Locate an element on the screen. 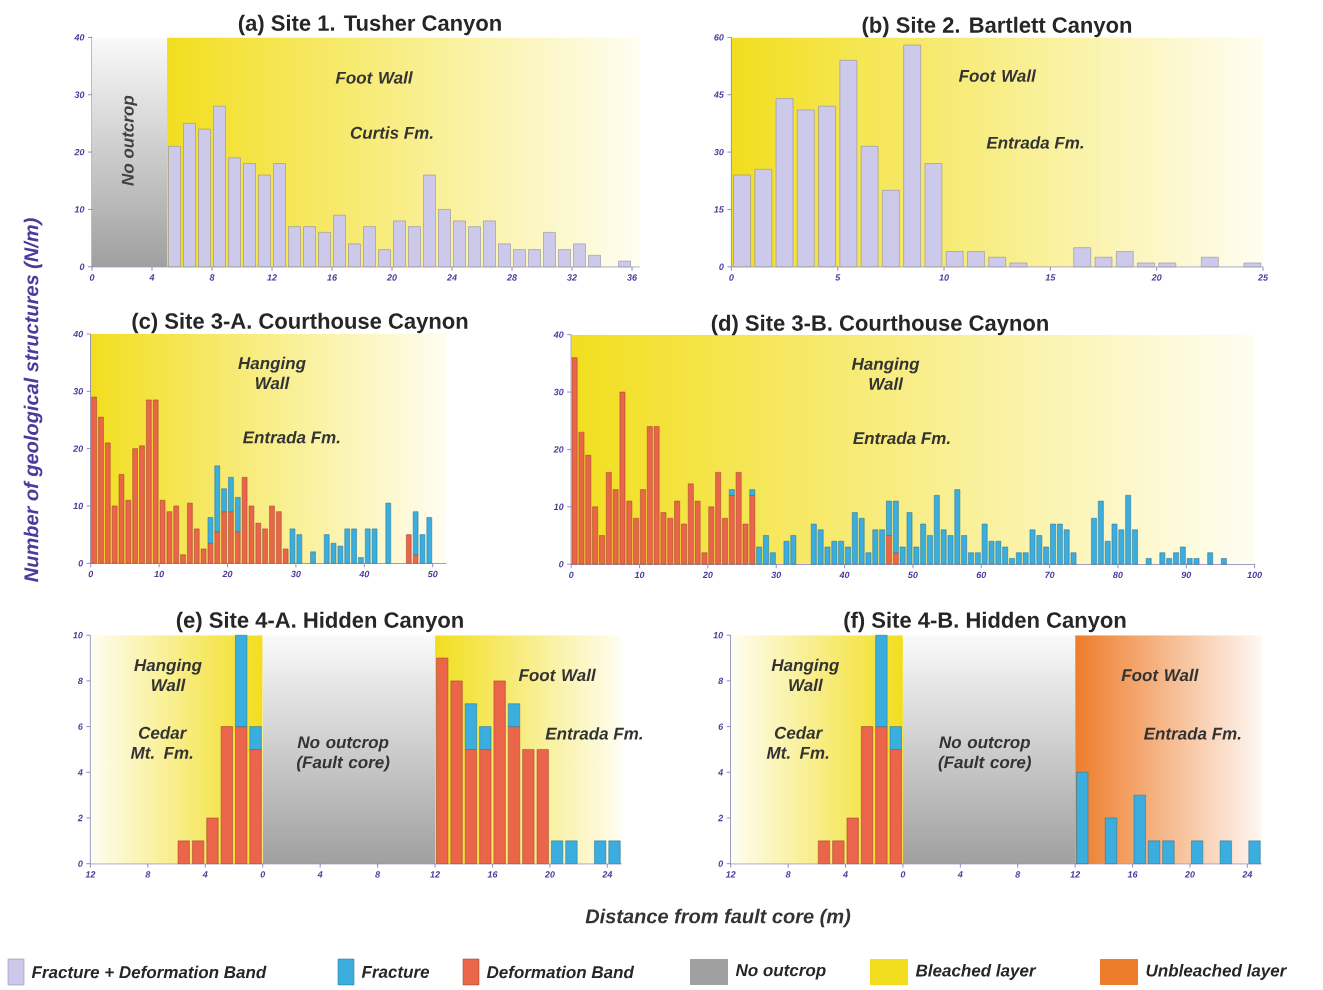 The width and height of the screenshot is (1323, 990). x-tick-label: 36 is located at coordinates (632, 277).